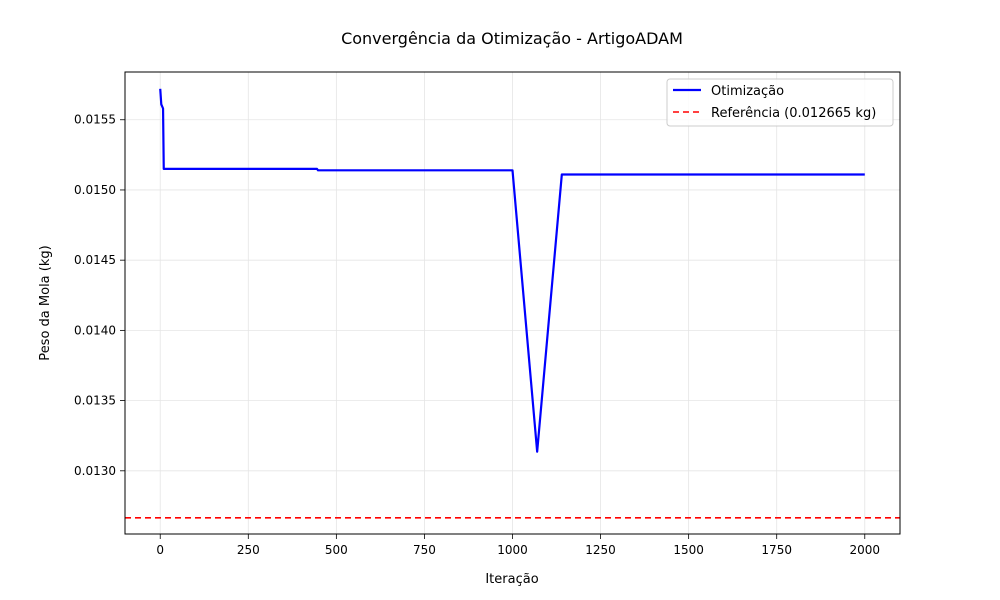 This screenshot has width=1000, height=600. Describe the element at coordinates (512, 38) in the screenshot. I see `chart-title: Convergência da Otimização - ArtigoADAM` at that location.